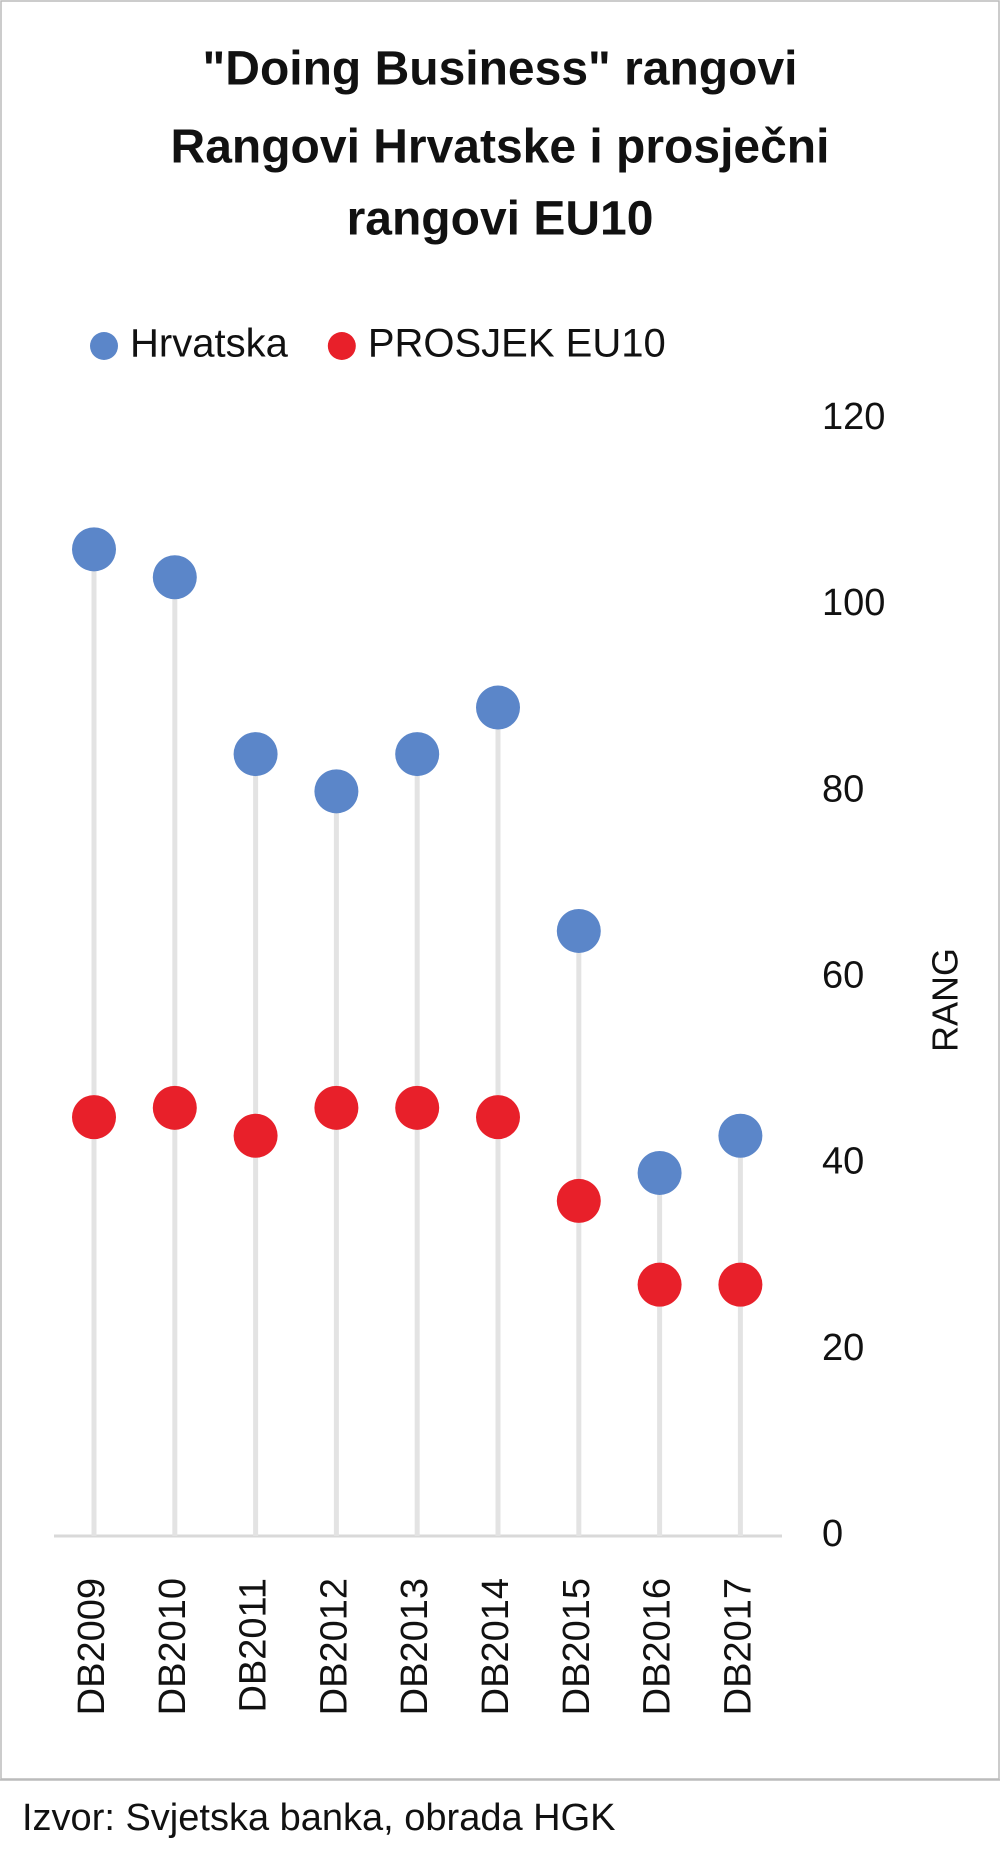 This screenshot has width=1000, height=1872. I want to click on chart-title: "Doing Business" rangovi, so click(500, 69).